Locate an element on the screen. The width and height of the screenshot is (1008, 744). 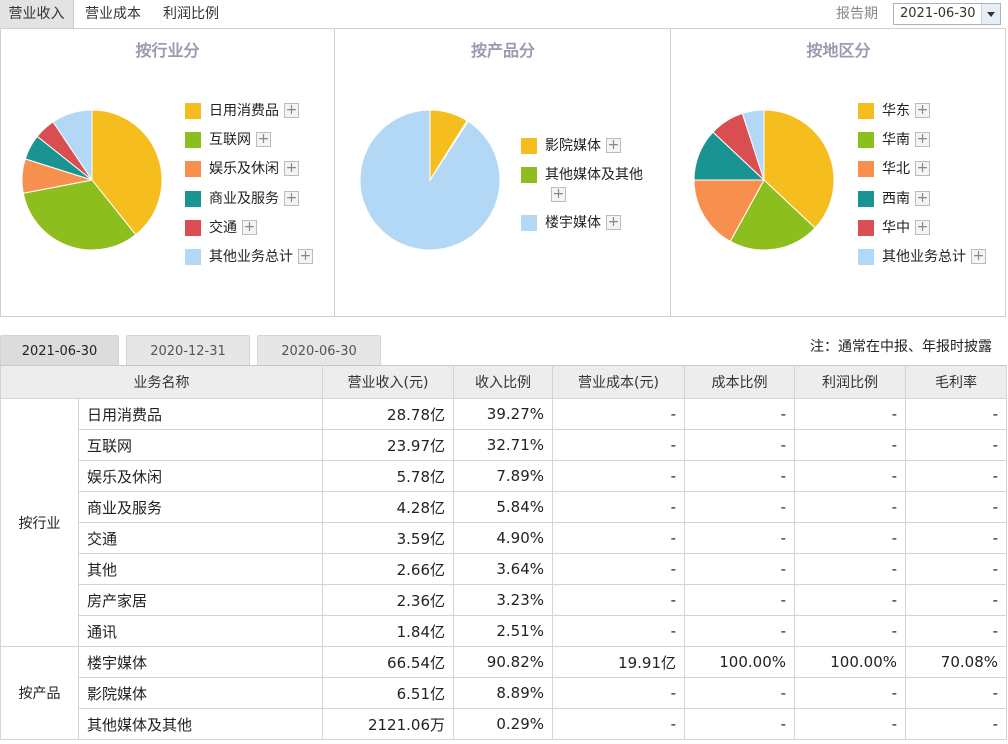
header-revenue: 营业收入(元) is located at coordinates (388, 382).